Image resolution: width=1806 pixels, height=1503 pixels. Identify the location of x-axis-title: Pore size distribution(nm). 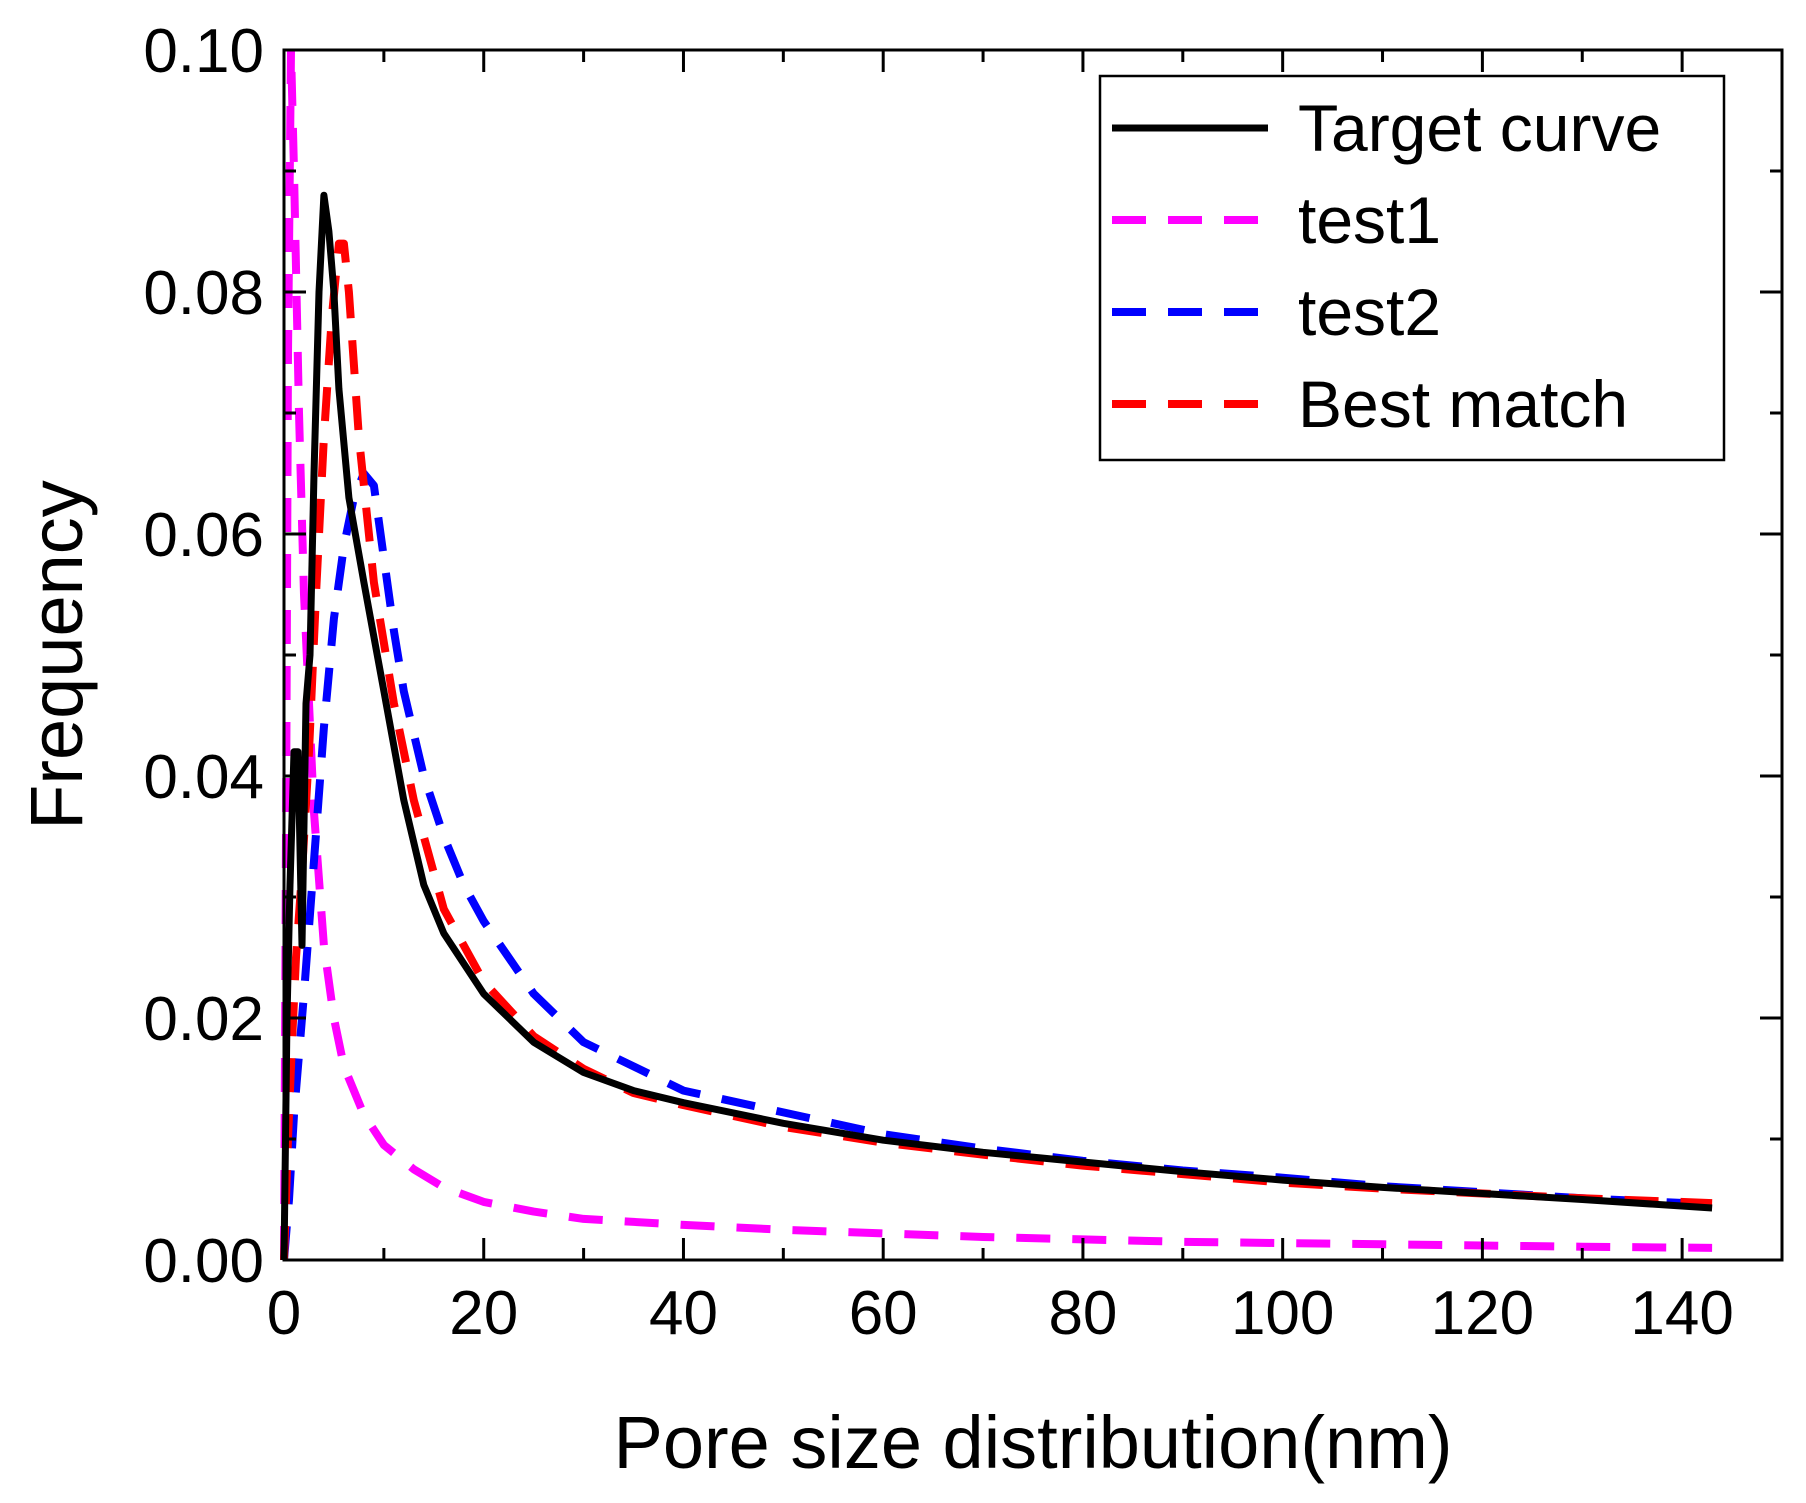
(1033, 1442).